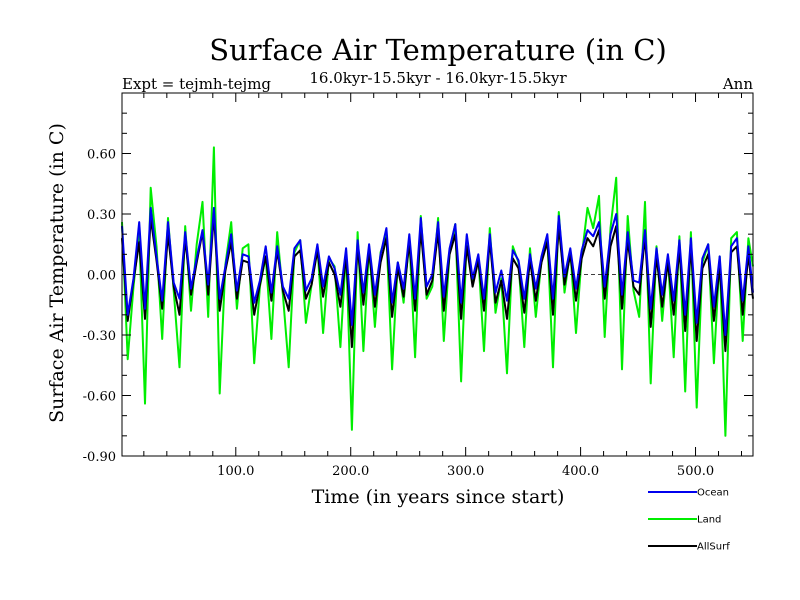 The height and width of the screenshot is (600, 800). Describe the element at coordinates (101, 276) in the screenshot. I see `y-tick-label: 0.00` at that location.